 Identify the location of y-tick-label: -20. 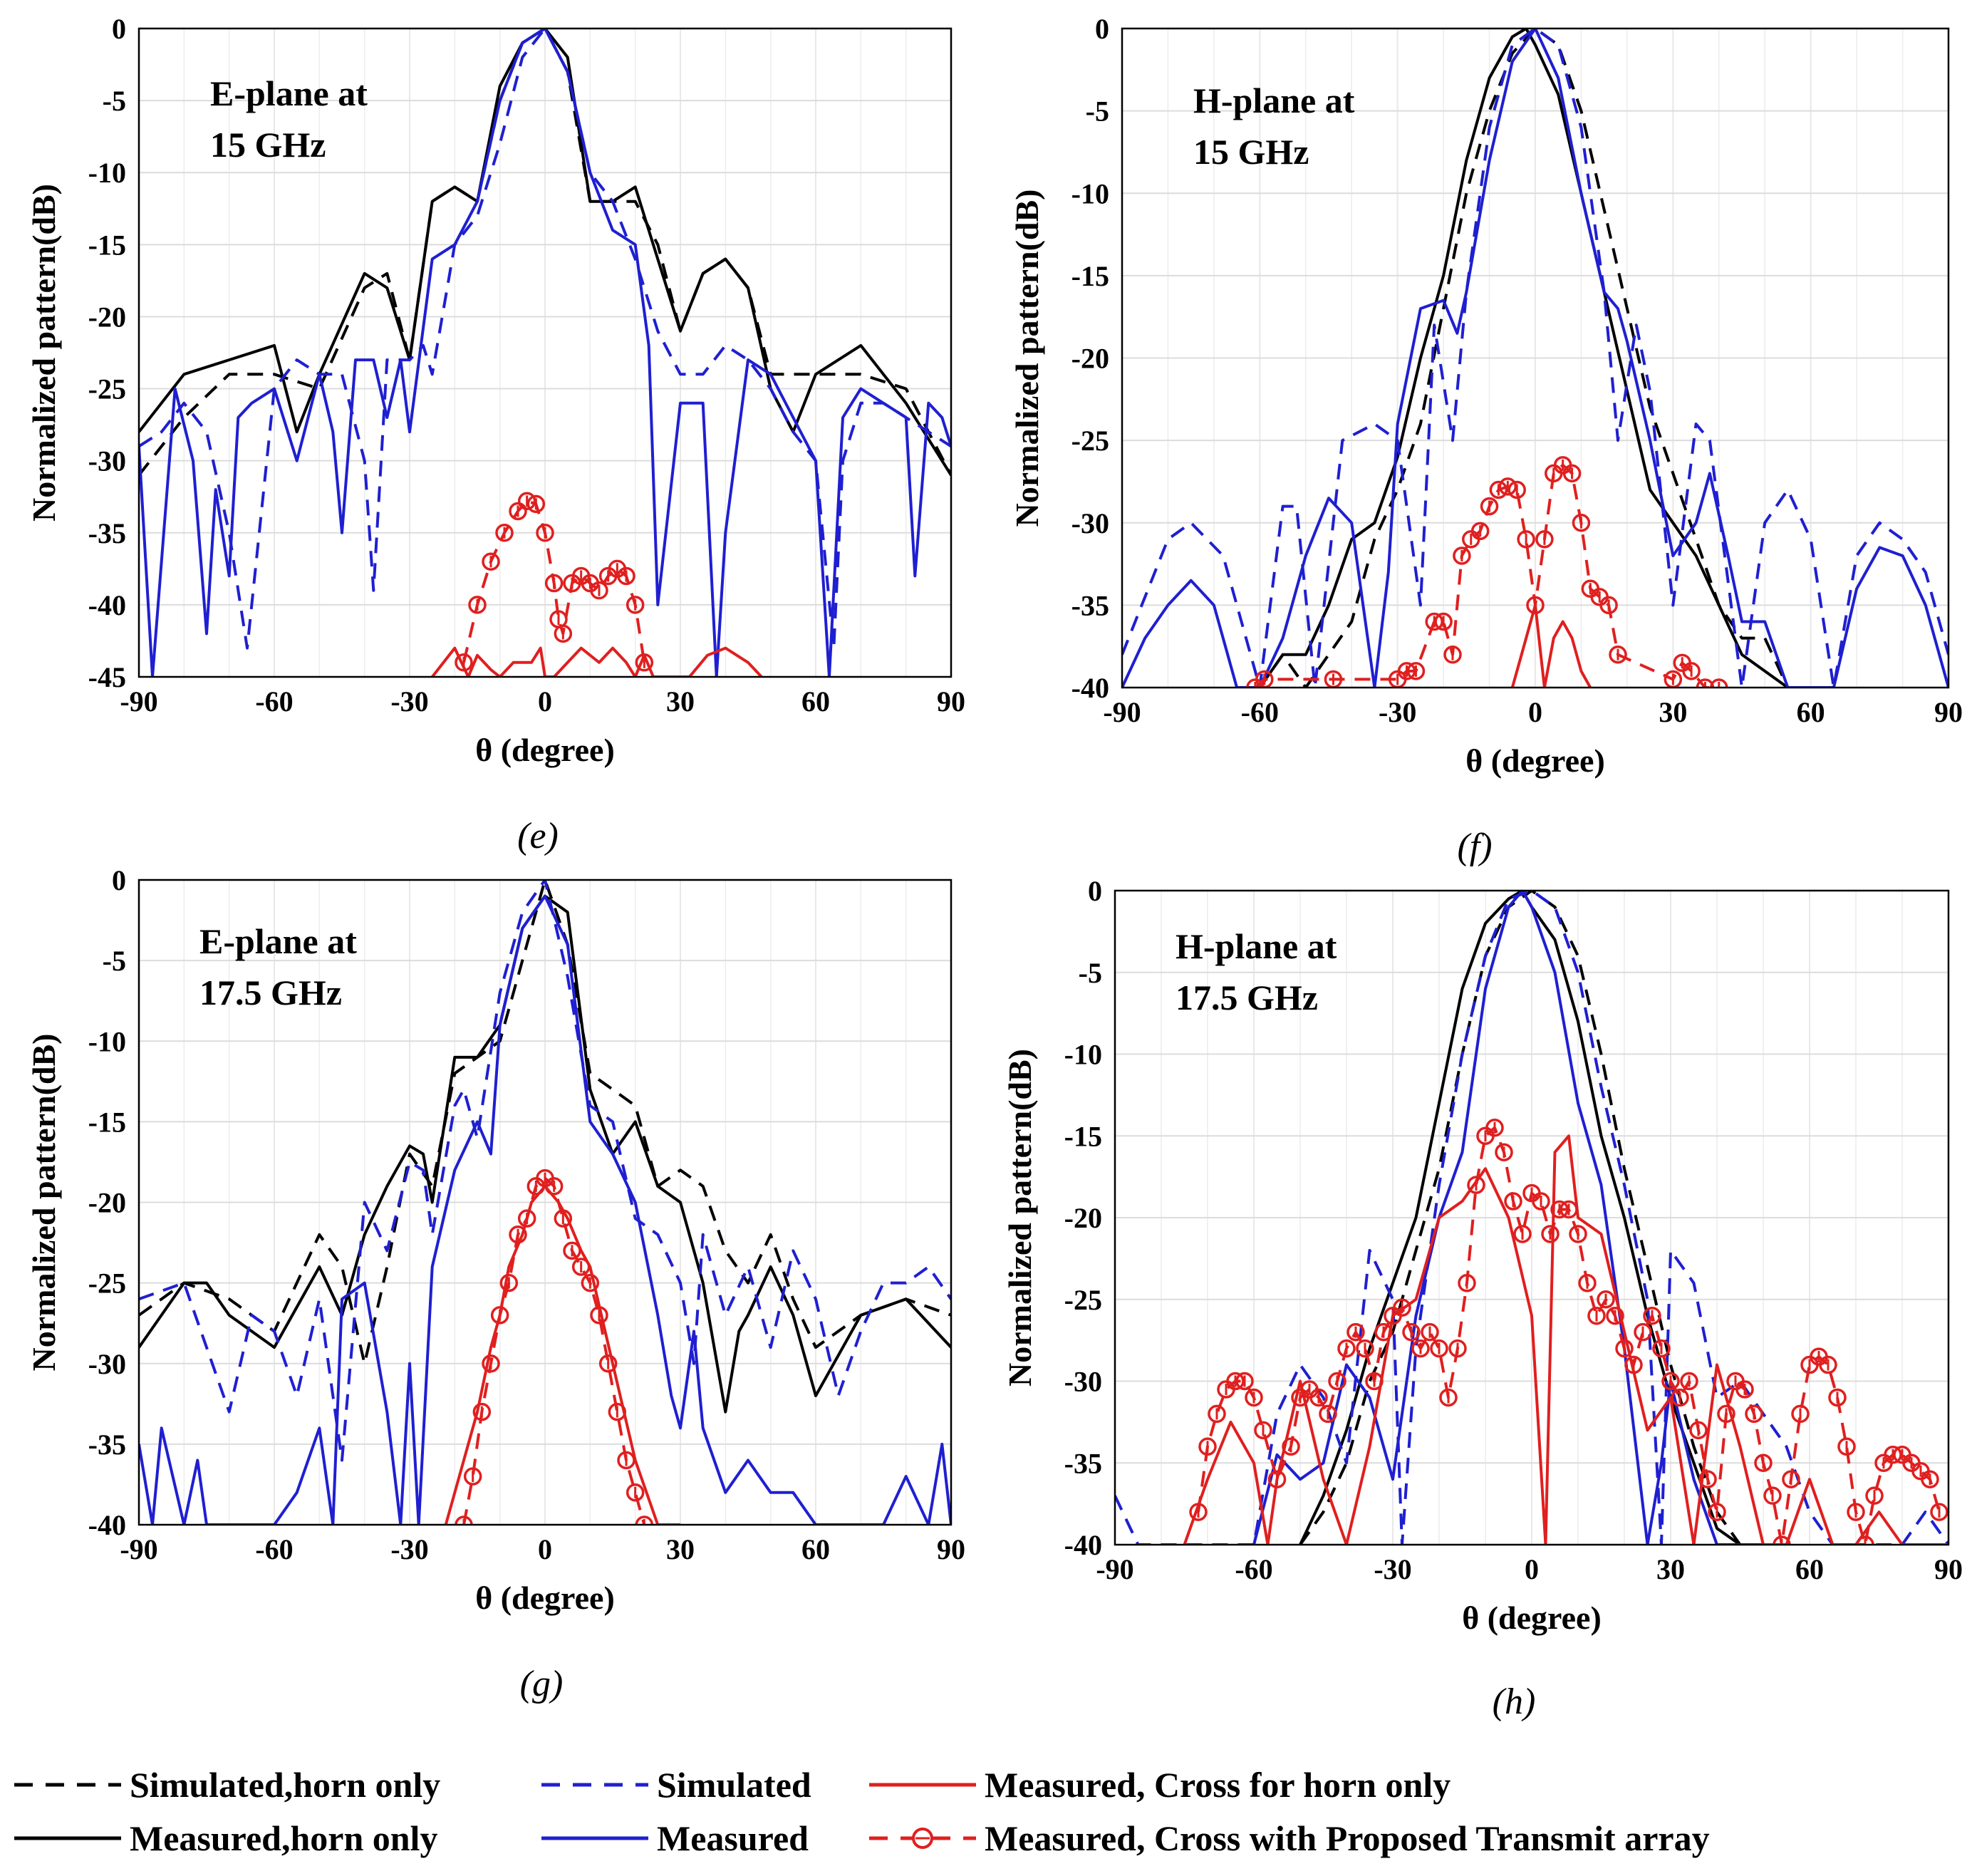
(1083, 1218).